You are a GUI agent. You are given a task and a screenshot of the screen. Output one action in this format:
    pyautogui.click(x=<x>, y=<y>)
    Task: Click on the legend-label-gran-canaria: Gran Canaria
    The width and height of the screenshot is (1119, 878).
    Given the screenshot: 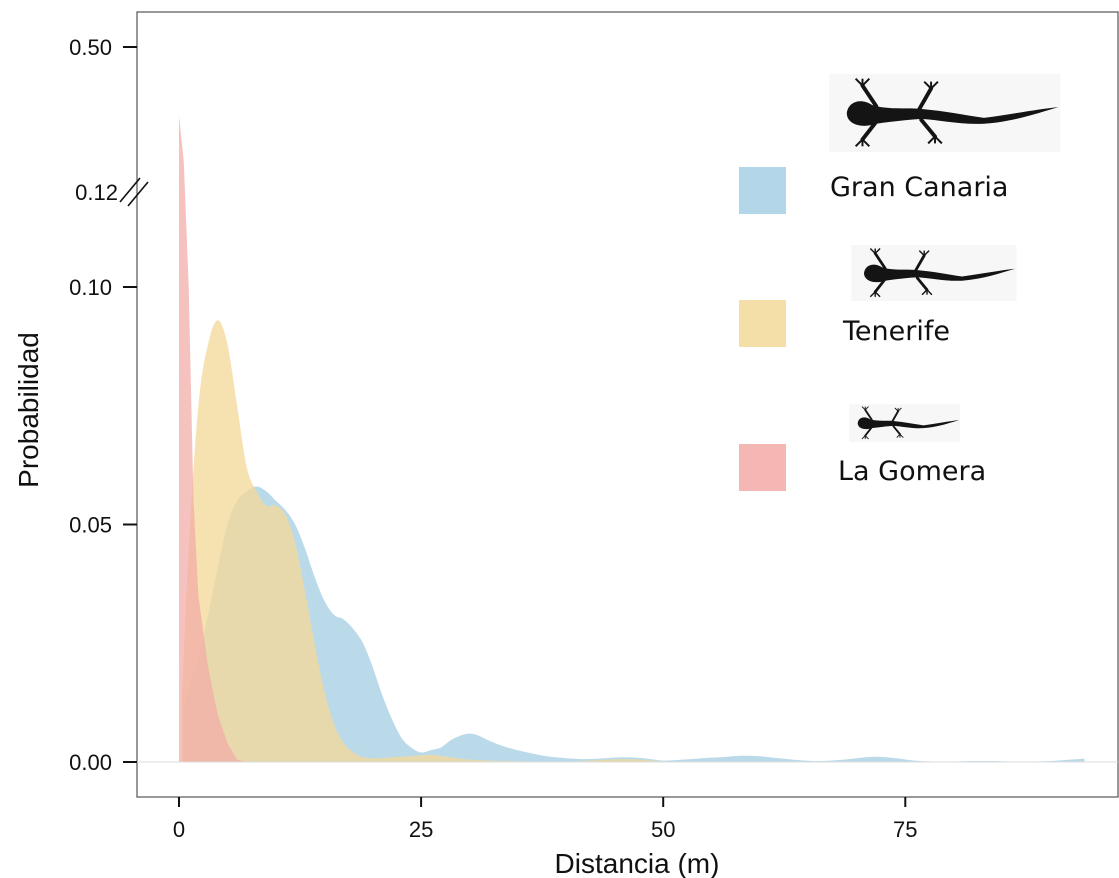 What is the action you would take?
    pyautogui.click(x=919, y=187)
    